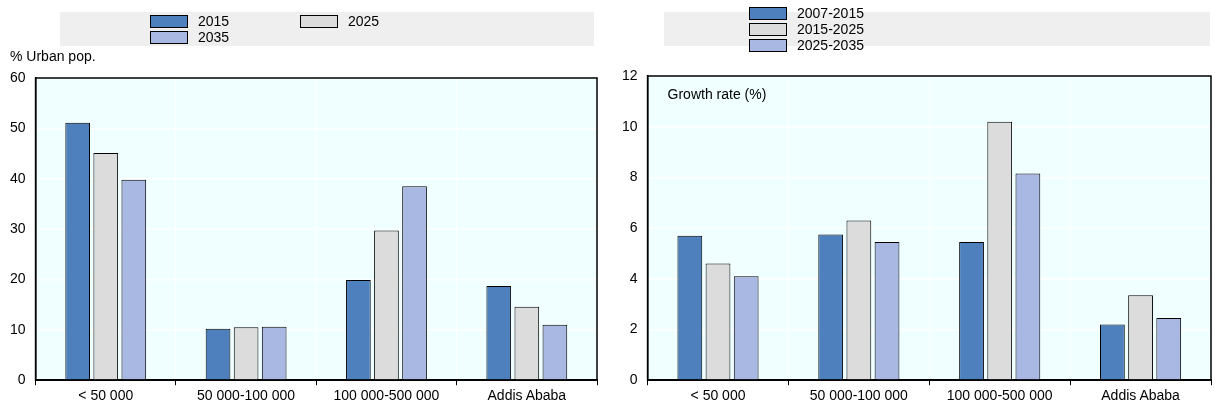 This screenshot has height=408, width=1219. What do you see at coordinates (633, 277) in the screenshot?
I see `y-tick-label: 4` at bounding box center [633, 277].